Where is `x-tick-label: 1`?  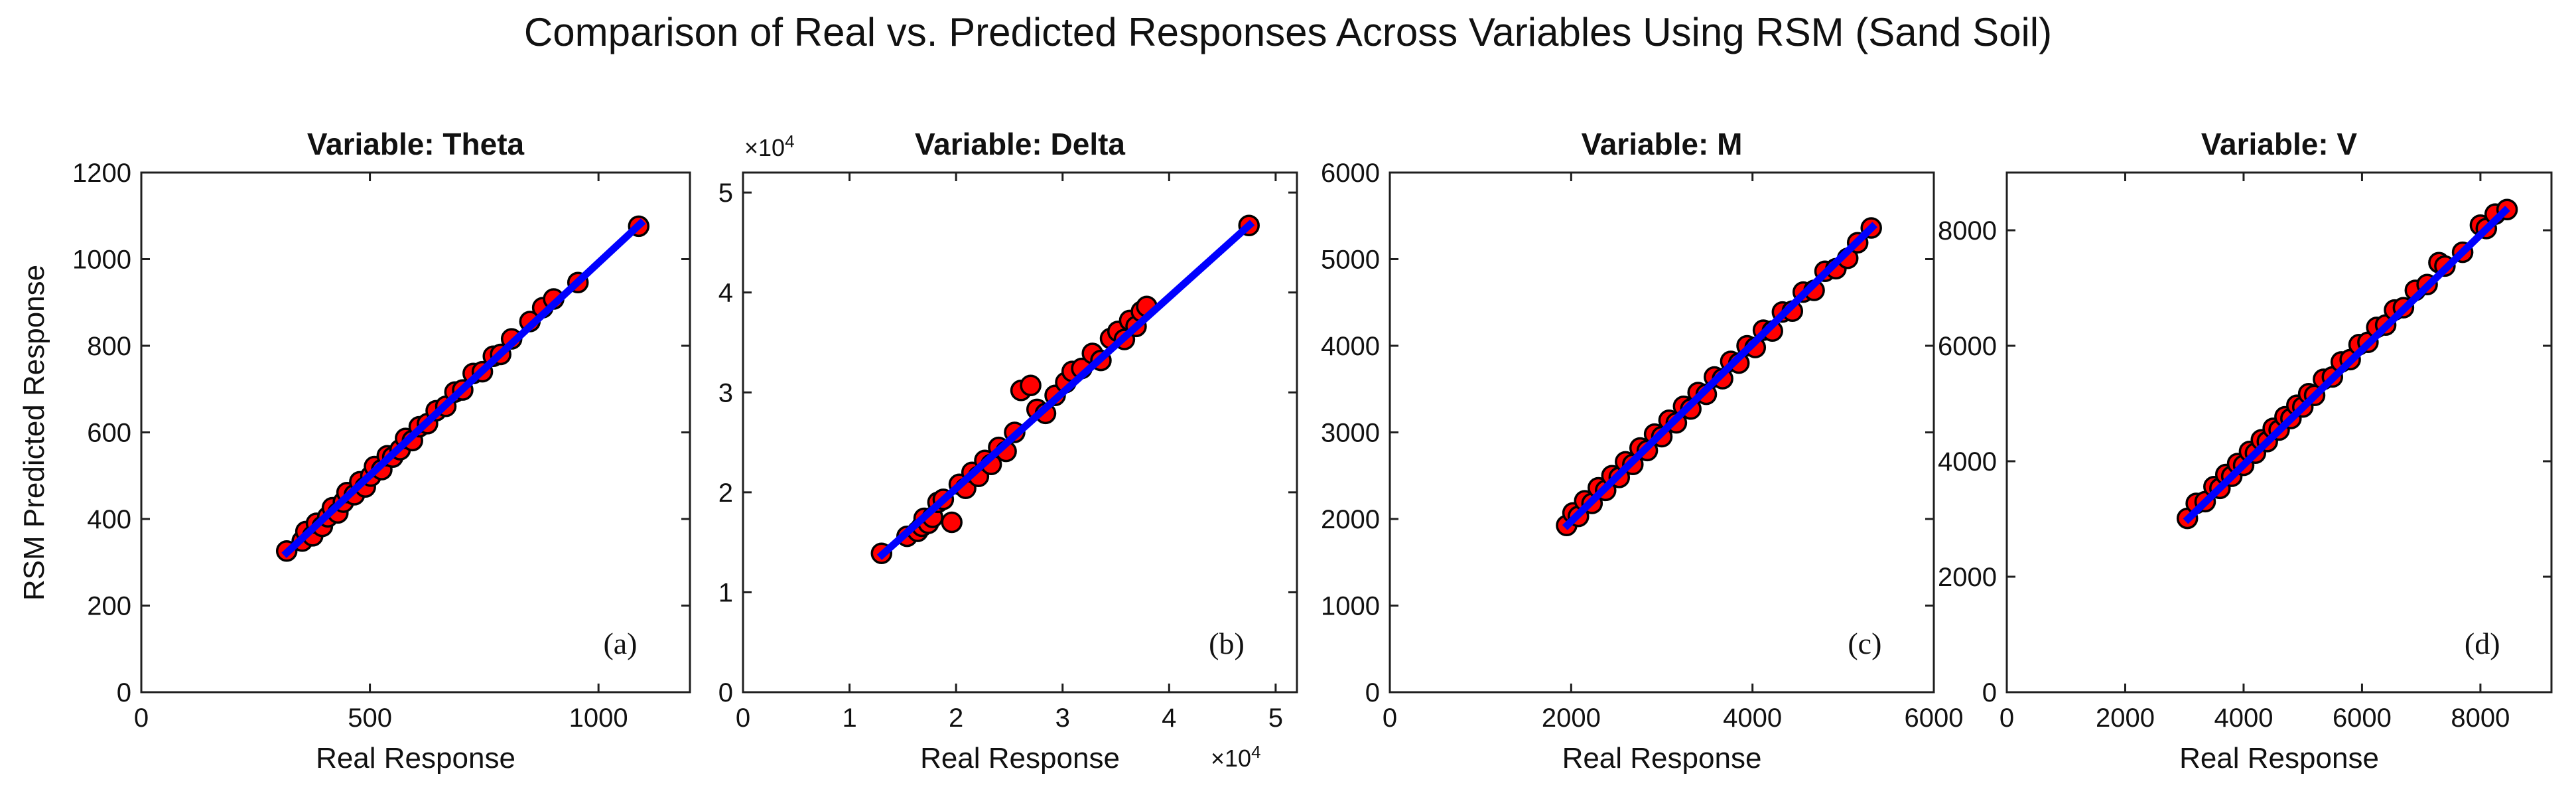 x-tick-label: 1 is located at coordinates (849, 718).